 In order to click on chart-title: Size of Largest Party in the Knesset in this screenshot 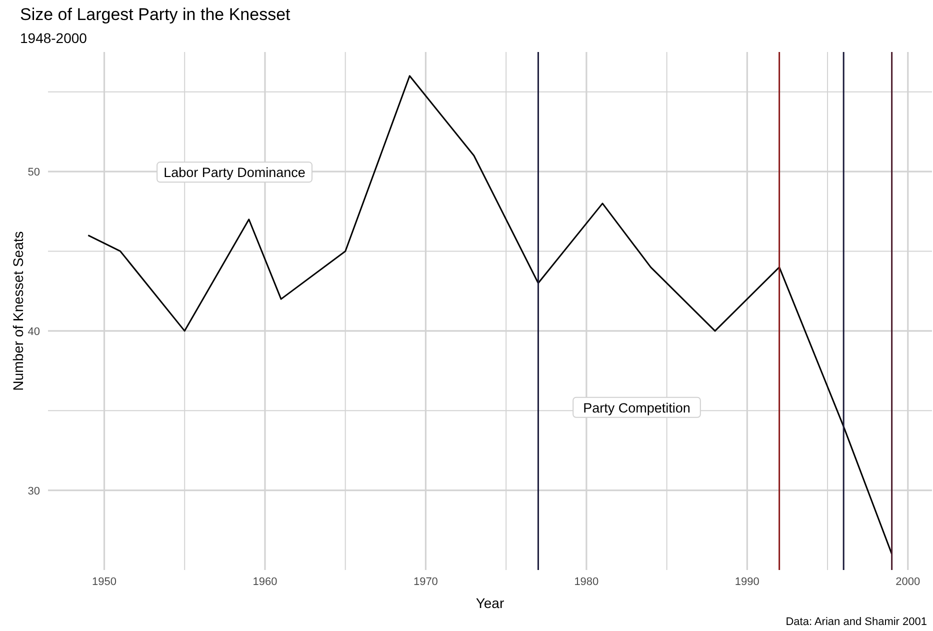, I will do `click(155, 14)`.